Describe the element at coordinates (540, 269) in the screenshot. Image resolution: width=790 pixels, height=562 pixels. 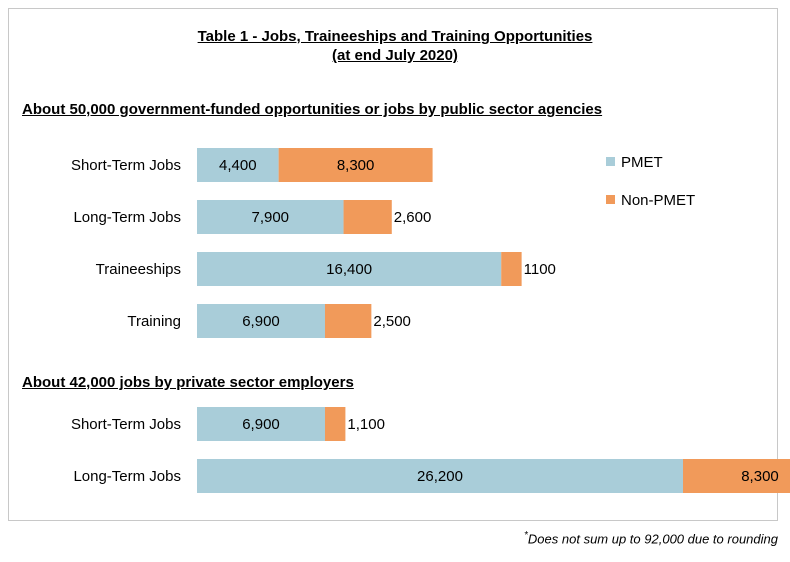
I see `data-label-non-pmet-traineeships: 1100` at that location.